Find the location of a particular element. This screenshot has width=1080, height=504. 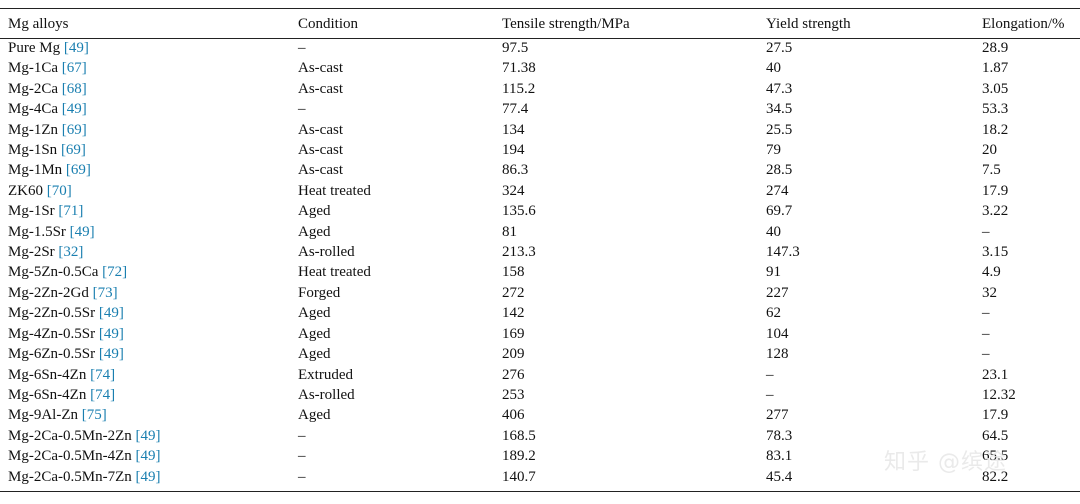

cell-alloy: Mg-2Ca [68] is located at coordinates (149, 89).